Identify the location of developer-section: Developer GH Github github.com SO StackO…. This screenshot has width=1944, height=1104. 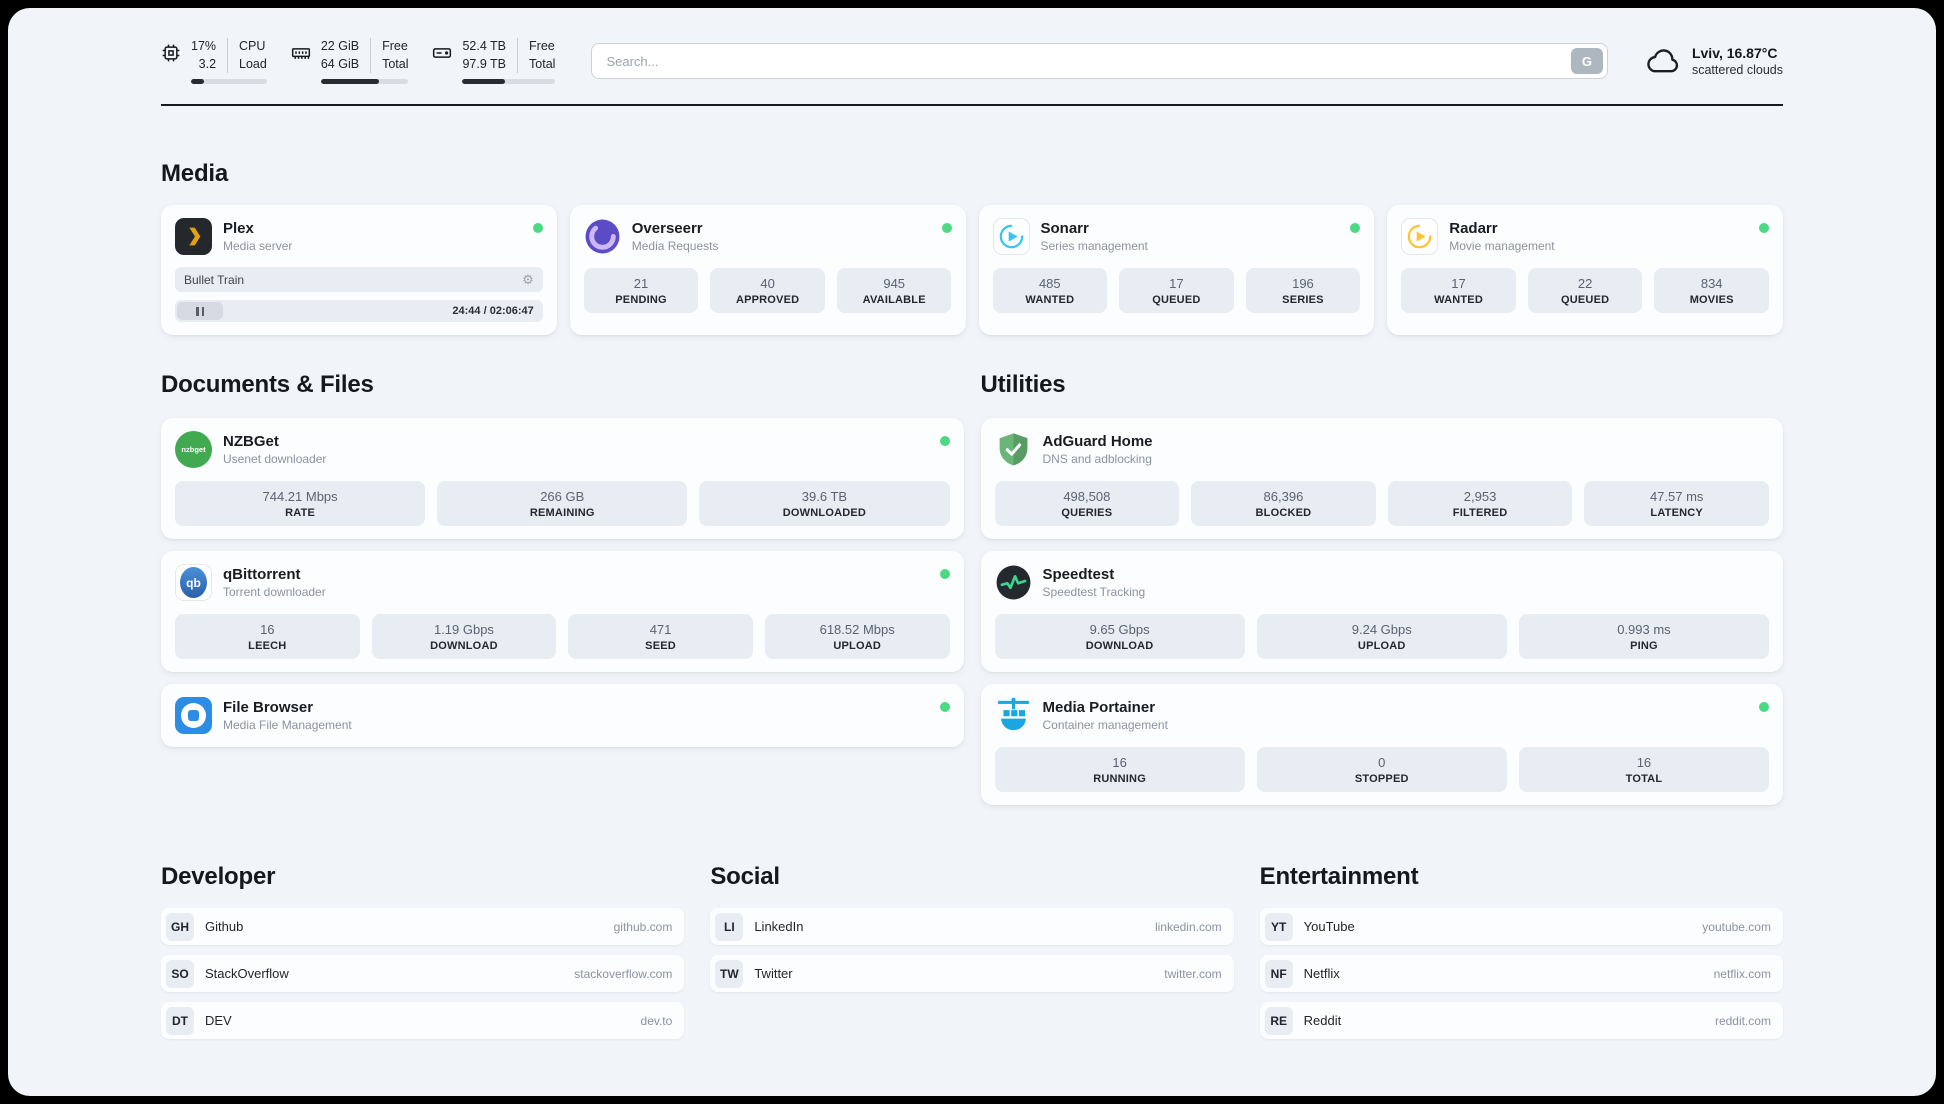
(423, 956).